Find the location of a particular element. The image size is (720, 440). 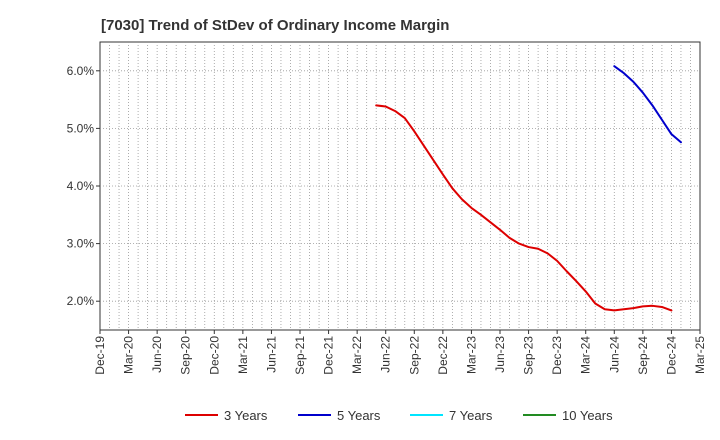

x-tick-label: Mar-21 is located at coordinates (243, 355).